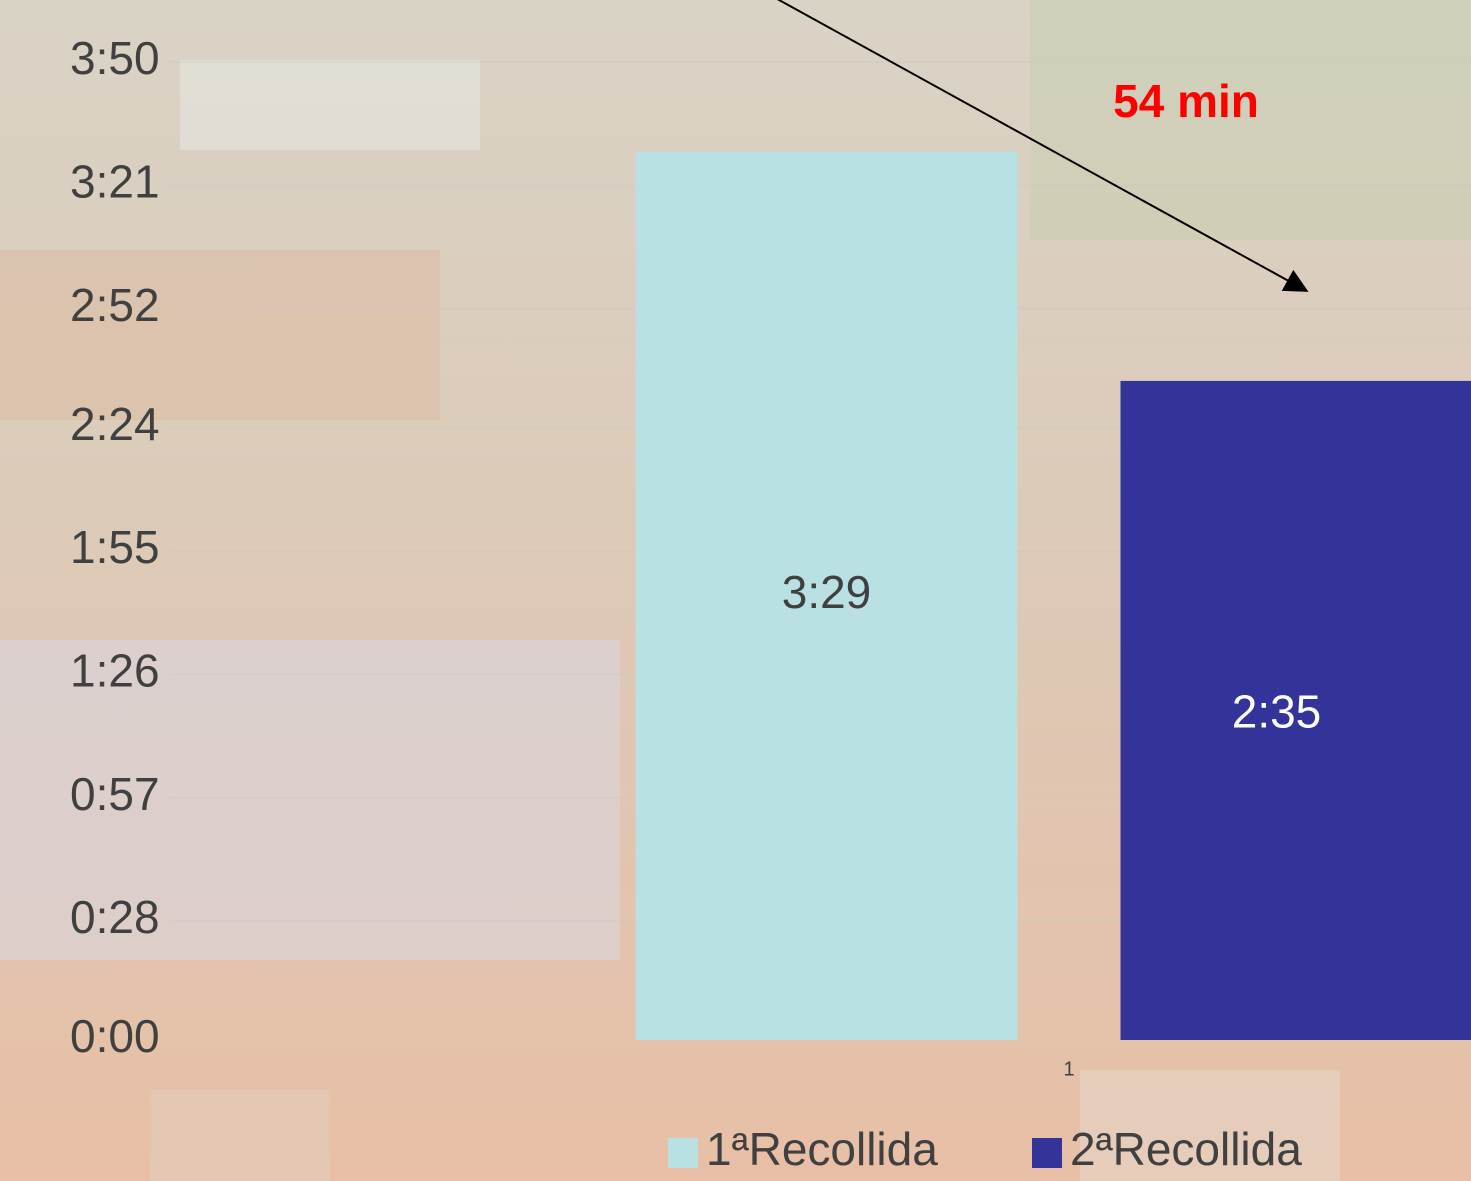 The image size is (1471, 1181). What do you see at coordinates (115, 794) in the screenshot?
I see `y-tick-label: 0:57` at bounding box center [115, 794].